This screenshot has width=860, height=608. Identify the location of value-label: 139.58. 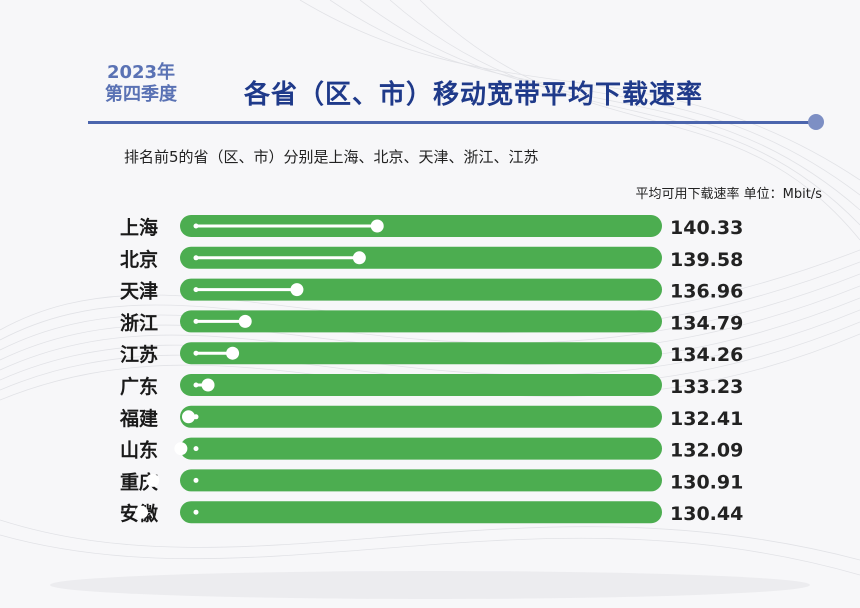
(706, 260).